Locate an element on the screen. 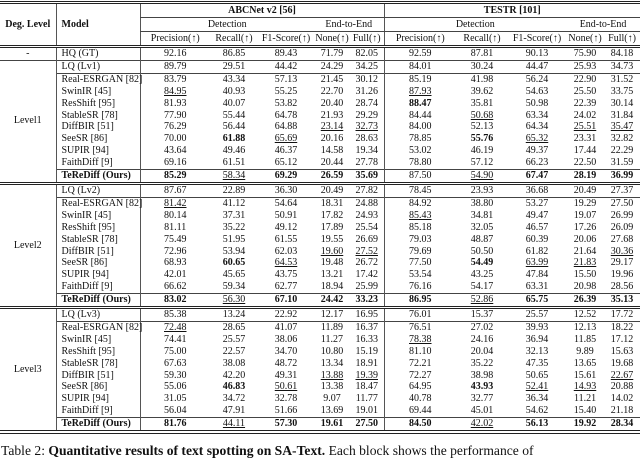  value-cell: 15.40 is located at coordinates (585, 411).